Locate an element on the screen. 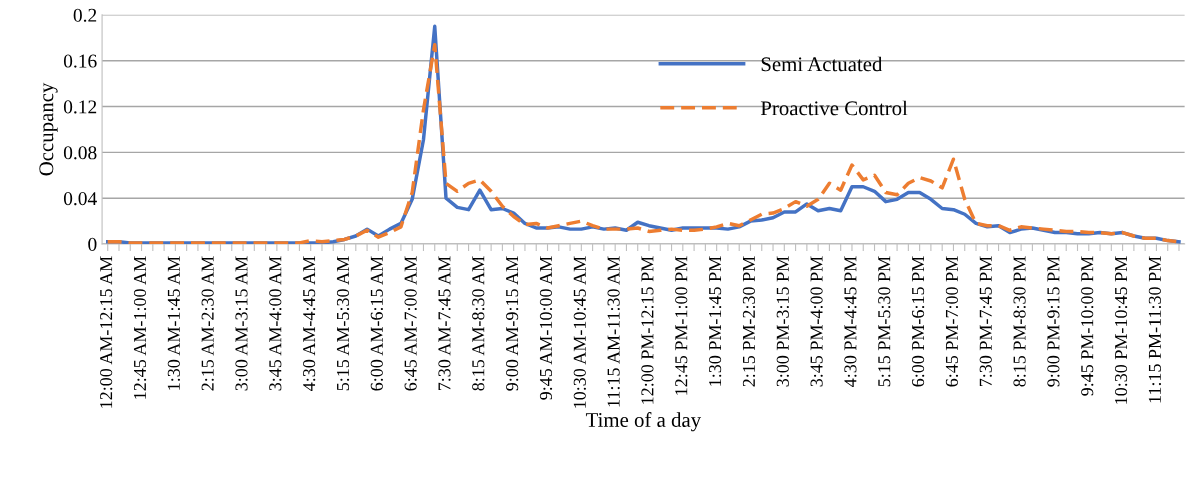  y-tick-label: 0.2 is located at coordinates (85, 15).